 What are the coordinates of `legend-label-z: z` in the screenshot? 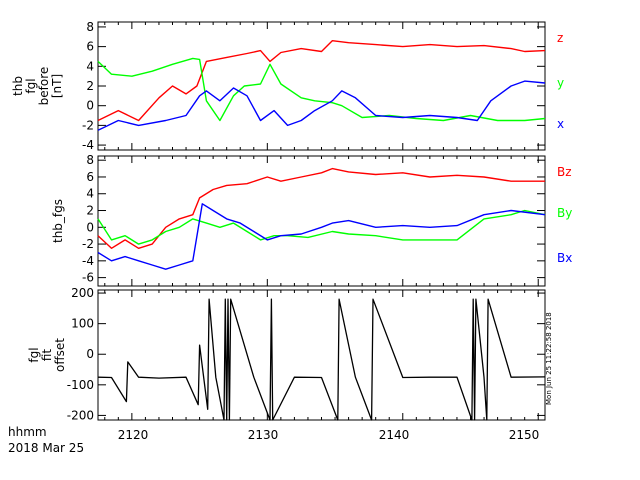 It's located at (560, 38).